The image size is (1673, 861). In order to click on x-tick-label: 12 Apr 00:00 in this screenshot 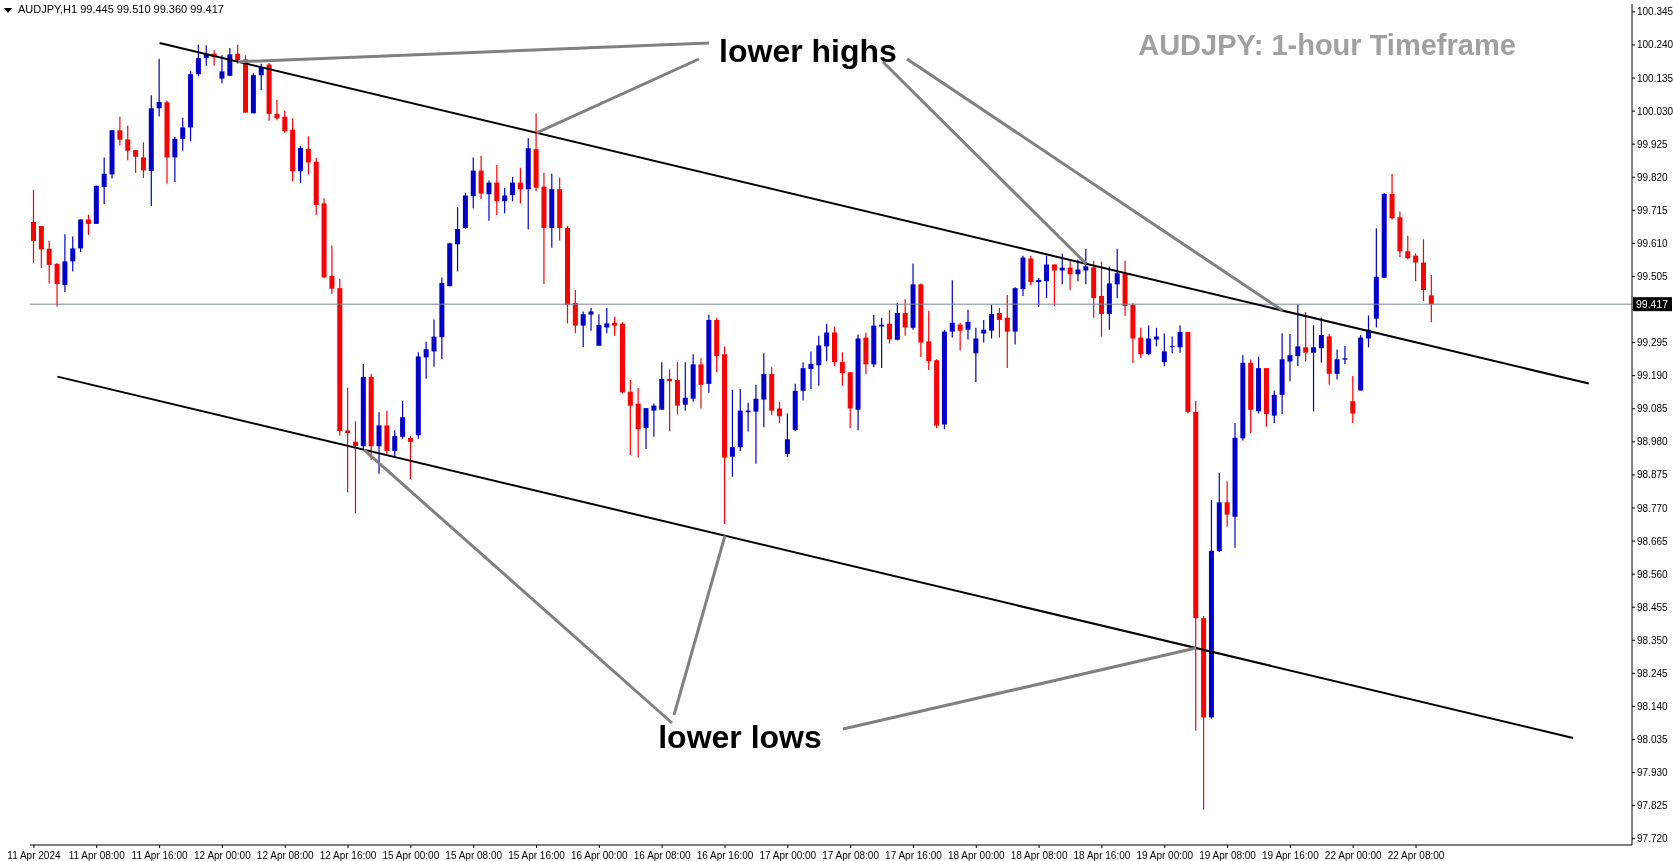, I will do `click(223, 855)`.